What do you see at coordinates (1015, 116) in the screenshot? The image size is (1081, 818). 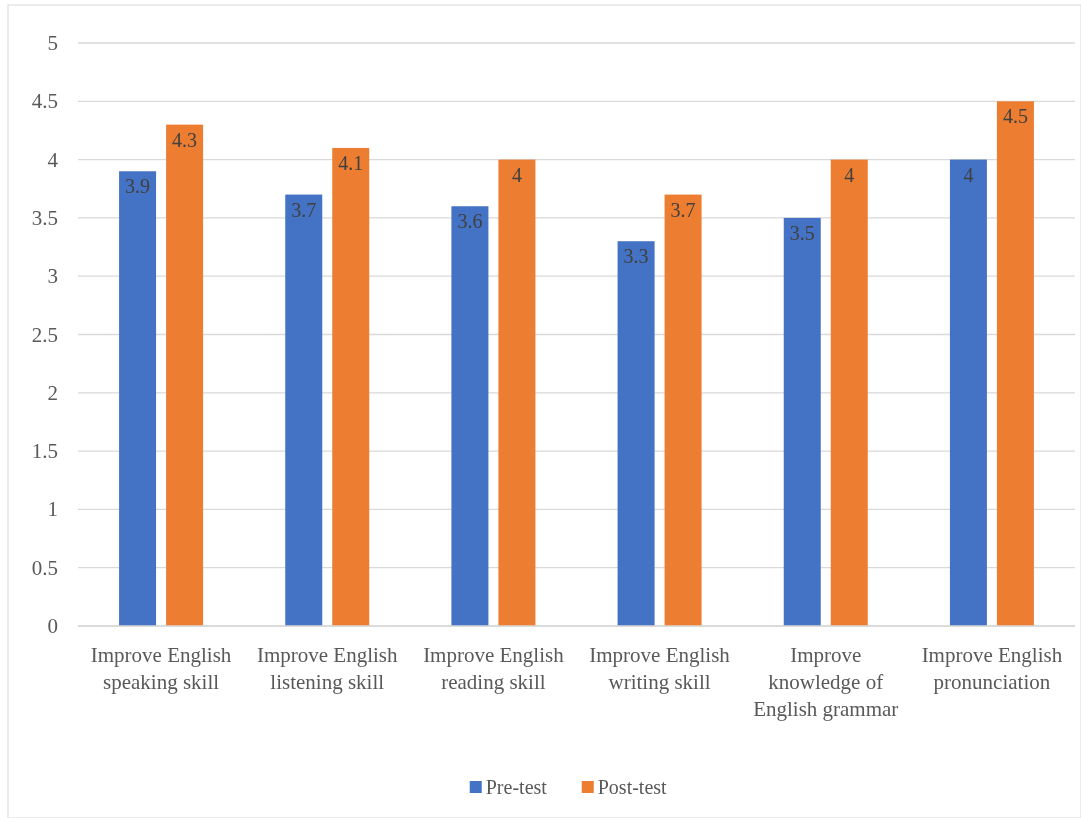 I see `data-label: 4.5` at bounding box center [1015, 116].